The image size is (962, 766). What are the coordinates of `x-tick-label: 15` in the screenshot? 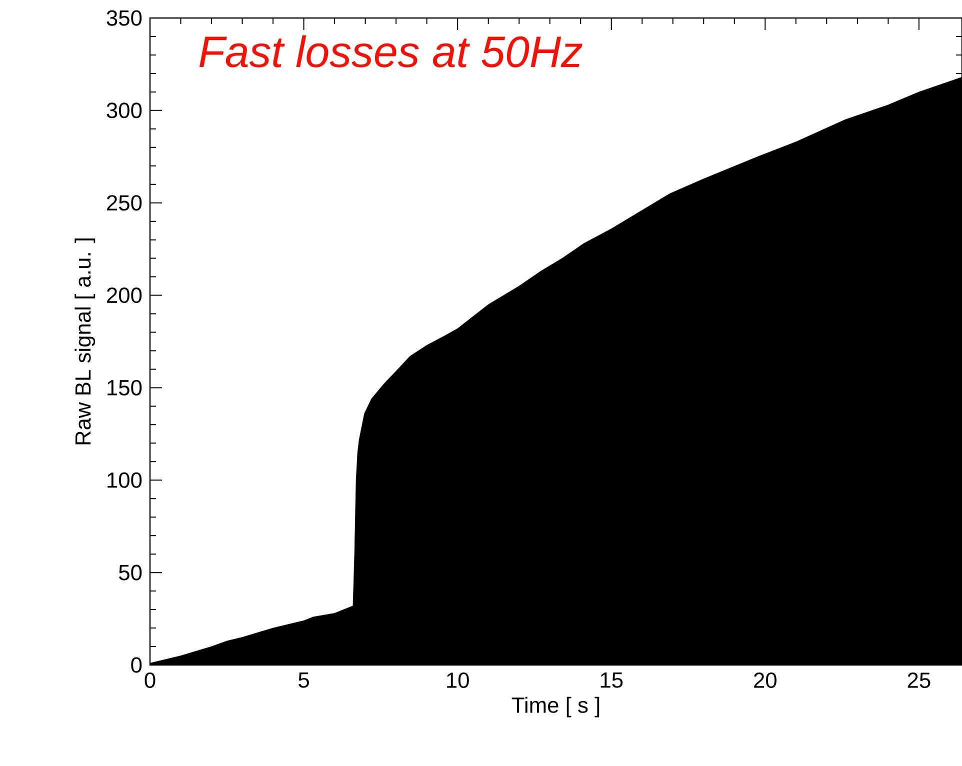 It's located at (611, 680).